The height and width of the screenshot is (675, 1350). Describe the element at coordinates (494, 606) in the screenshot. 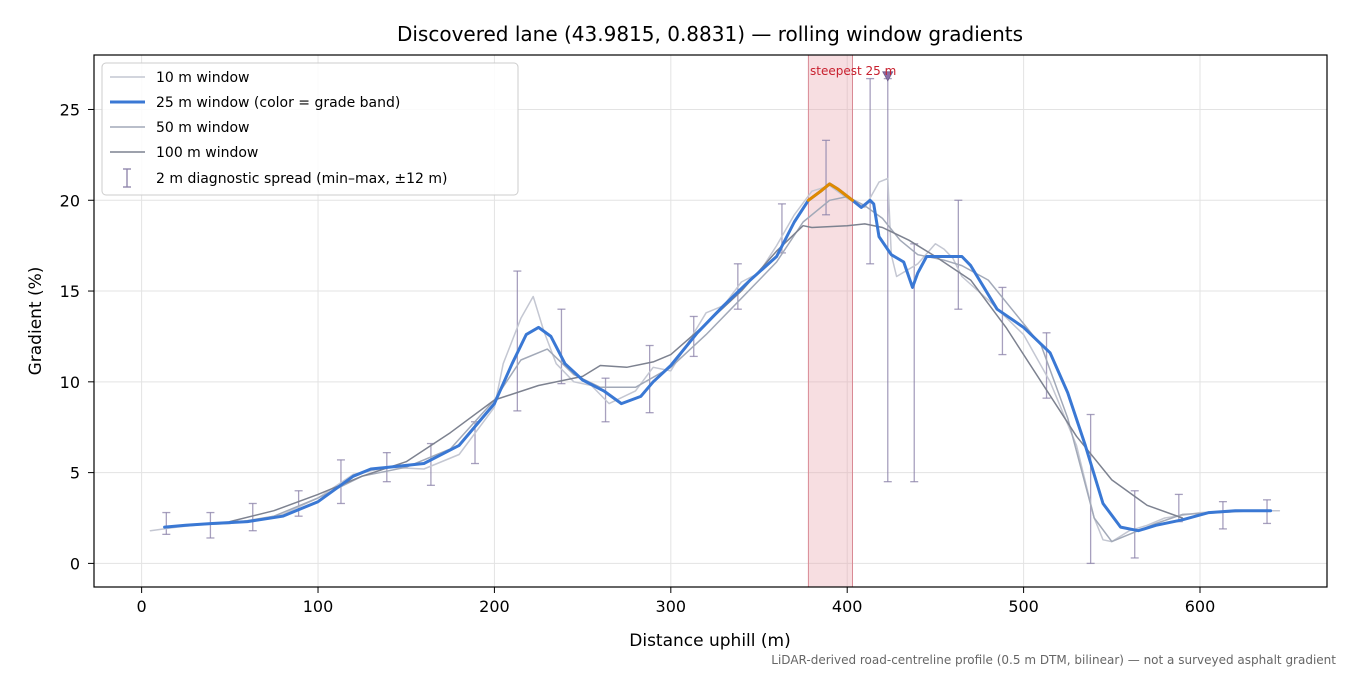

I see `x-tick-label: 200` at that location.